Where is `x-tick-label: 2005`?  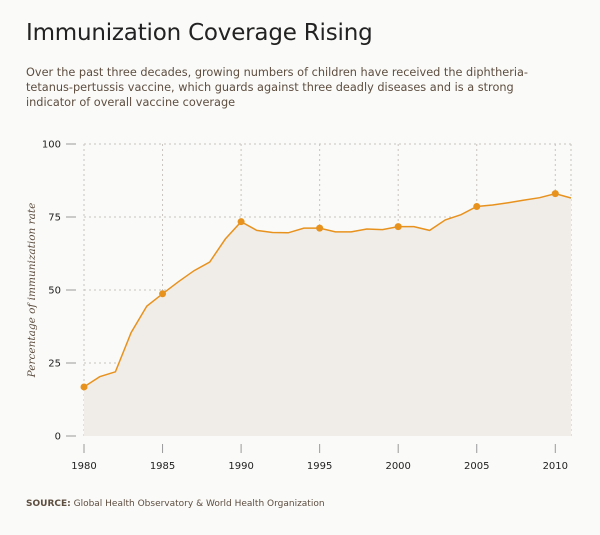
x-tick-label: 2005 is located at coordinates (476, 466).